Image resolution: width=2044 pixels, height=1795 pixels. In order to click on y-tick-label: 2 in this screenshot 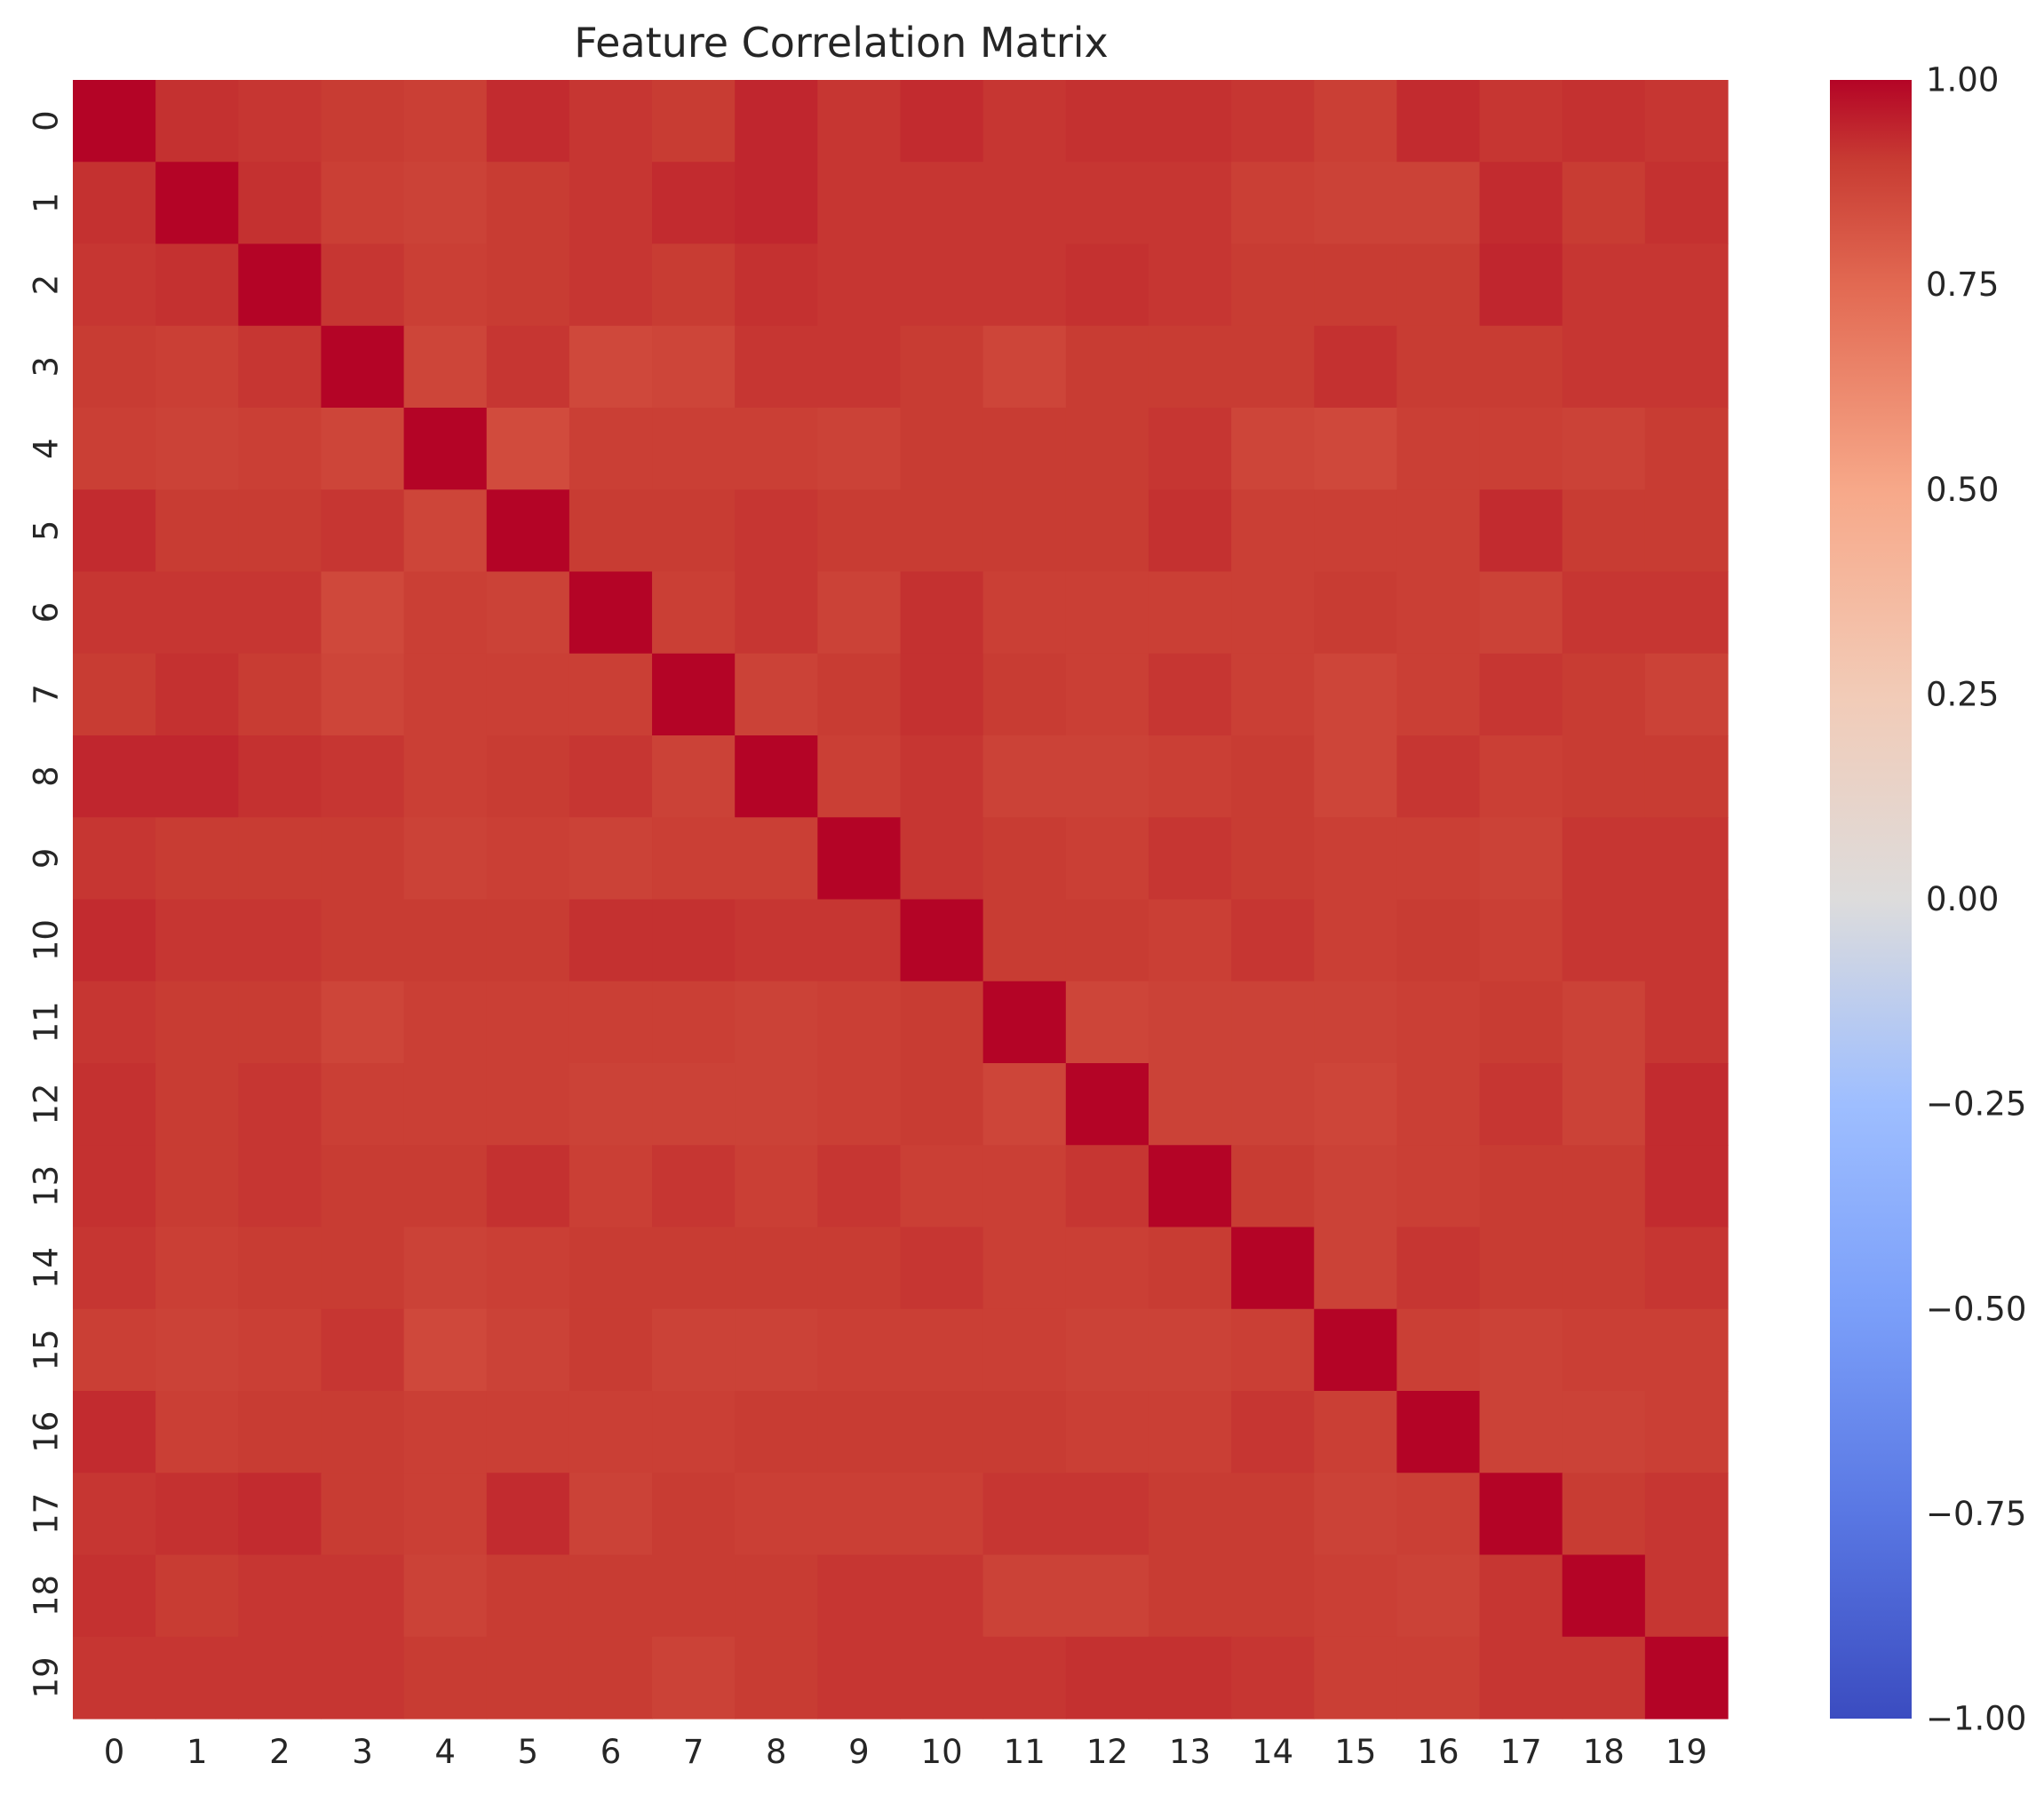, I will do `click(47, 285)`.